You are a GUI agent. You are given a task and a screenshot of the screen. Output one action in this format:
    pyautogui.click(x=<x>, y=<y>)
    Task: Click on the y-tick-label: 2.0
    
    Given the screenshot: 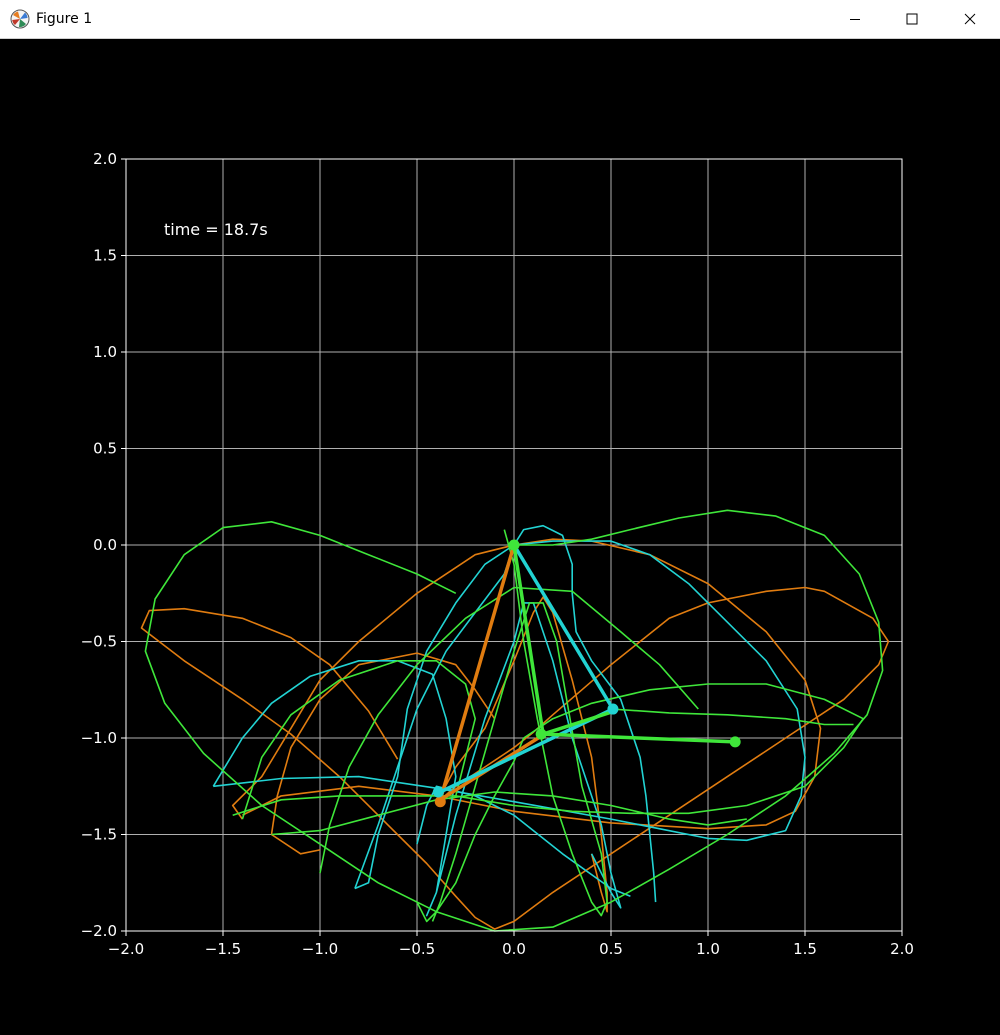 What is the action you would take?
    pyautogui.click(x=105, y=159)
    